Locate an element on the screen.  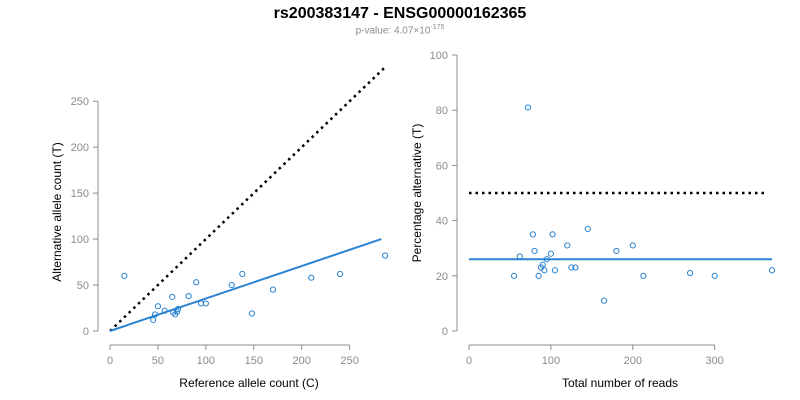
panel2-x-tick-label: 100 is located at coordinates (551, 361).